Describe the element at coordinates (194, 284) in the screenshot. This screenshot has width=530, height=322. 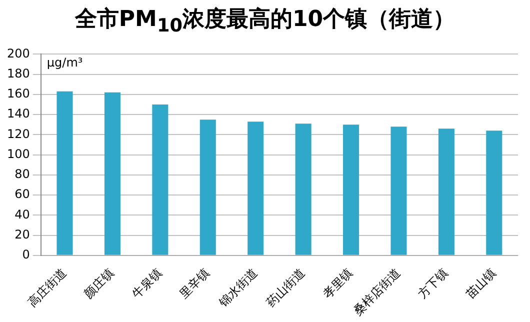
I see `x-tick-label: 里辛镇` at that location.